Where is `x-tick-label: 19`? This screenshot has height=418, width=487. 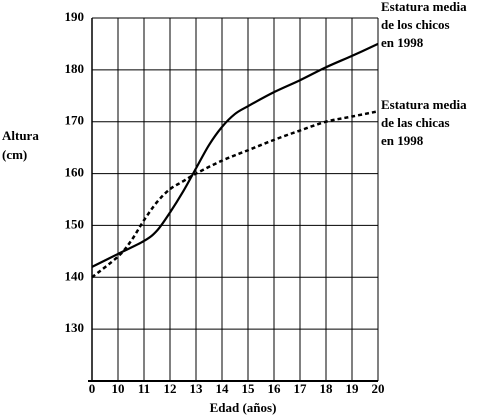
x-tick-label: 19 is located at coordinates (353, 388).